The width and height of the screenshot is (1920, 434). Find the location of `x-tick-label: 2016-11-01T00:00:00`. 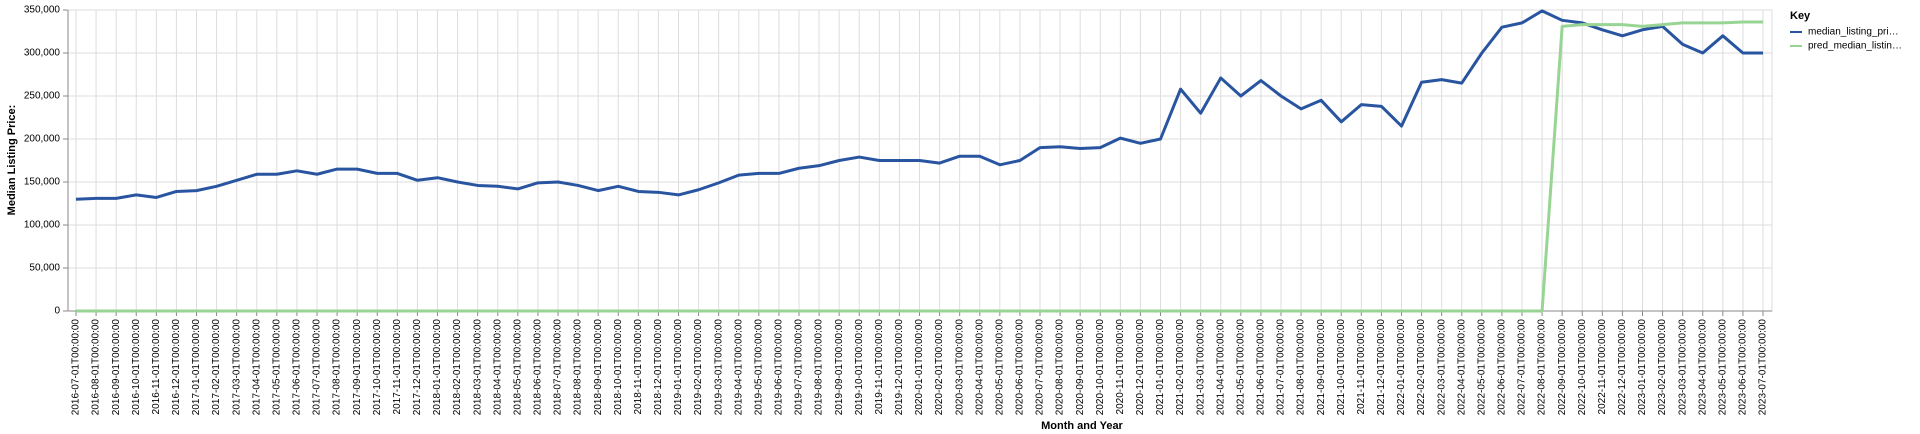

x-tick-label: 2016-11-01T00:00:00 is located at coordinates (156, 367).